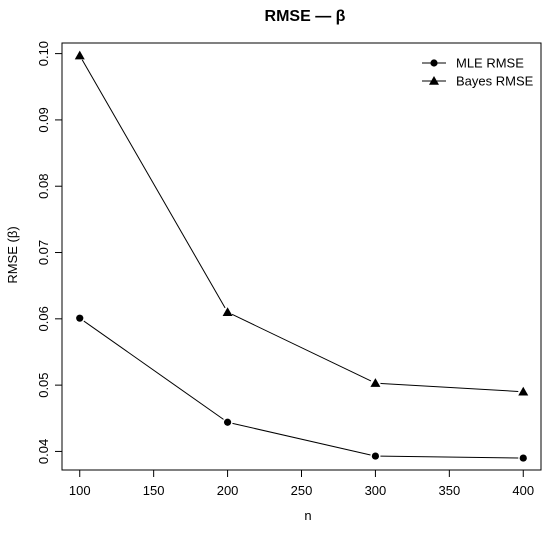 The height and width of the screenshot is (542, 550). What do you see at coordinates (43, 252) in the screenshot?
I see `y-tick-label: 0.07` at bounding box center [43, 252].